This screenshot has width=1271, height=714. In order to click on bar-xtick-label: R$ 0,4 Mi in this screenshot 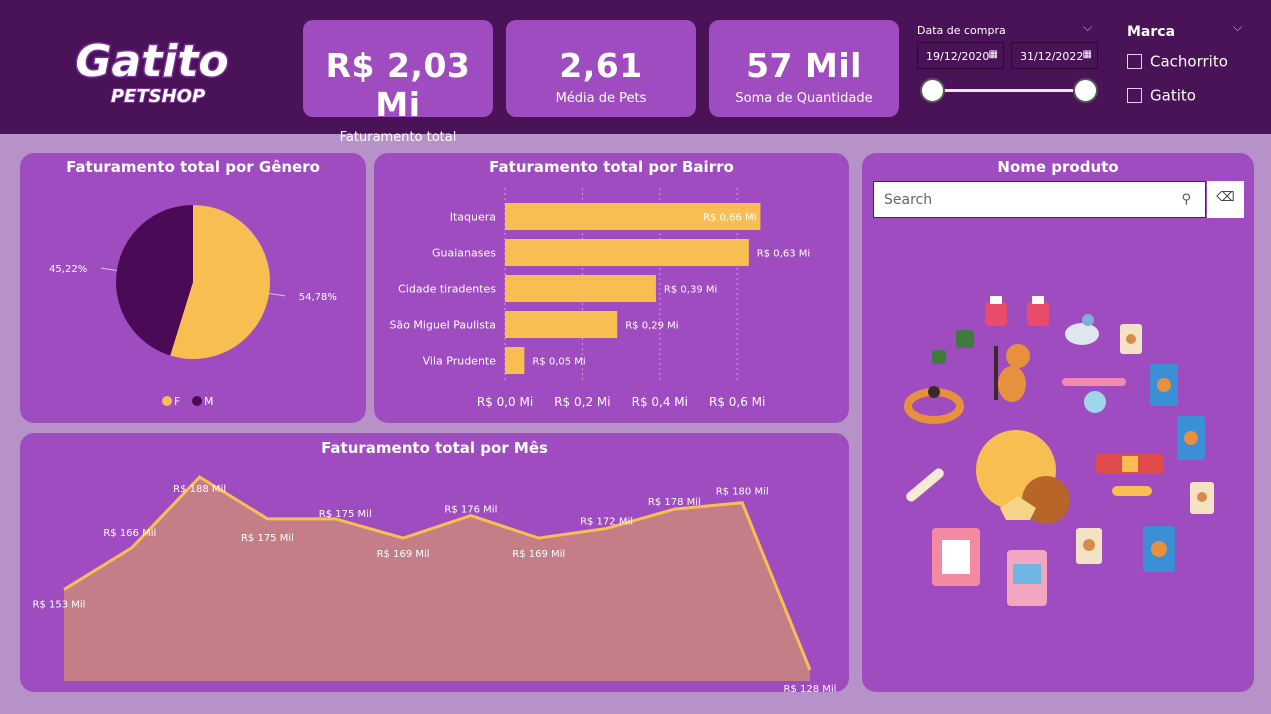, I will do `click(660, 402)`.